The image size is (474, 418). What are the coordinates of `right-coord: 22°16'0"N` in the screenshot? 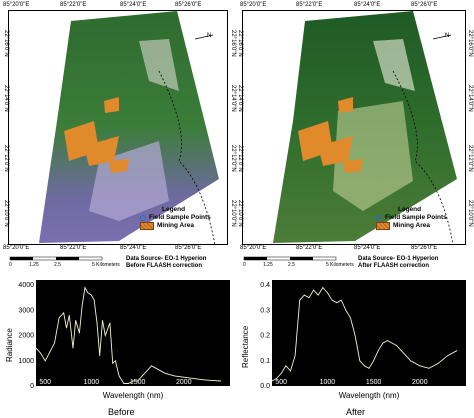 It's located at (470, 43).